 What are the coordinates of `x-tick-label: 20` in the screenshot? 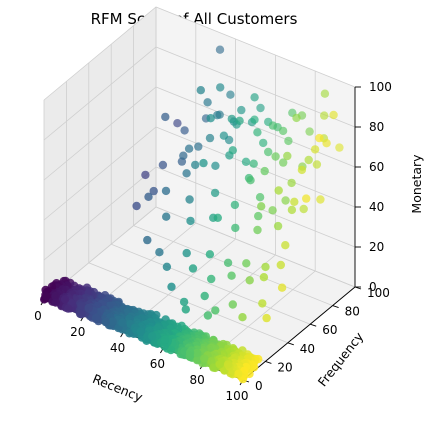 It's located at (77, 332).